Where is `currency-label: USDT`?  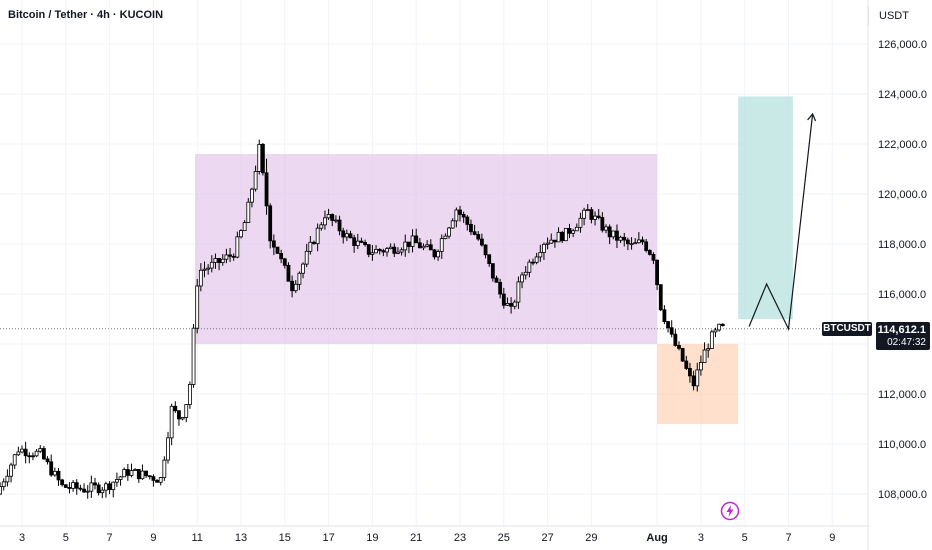 currency-label: USDT is located at coordinates (898, 16).